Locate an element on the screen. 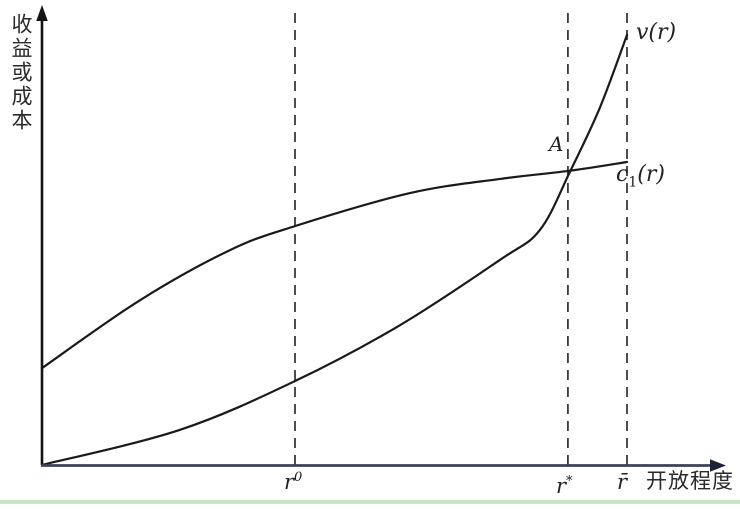 This screenshot has height=509, width=740. x-axis-title: 开放程度 is located at coordinates (690, 481).